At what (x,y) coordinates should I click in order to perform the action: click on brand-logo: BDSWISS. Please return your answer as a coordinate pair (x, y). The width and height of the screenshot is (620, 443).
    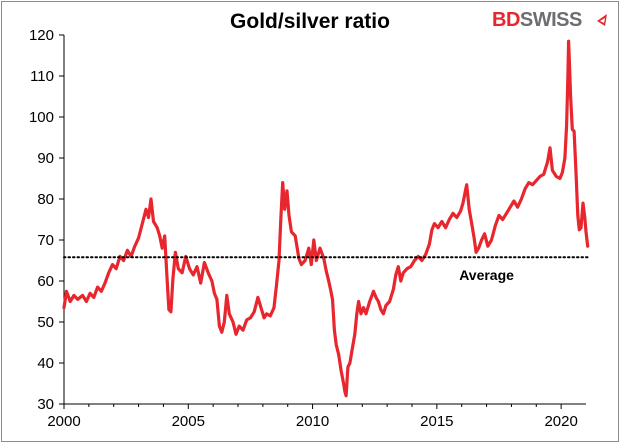
    Looking at the image, I should click on (552, 22).